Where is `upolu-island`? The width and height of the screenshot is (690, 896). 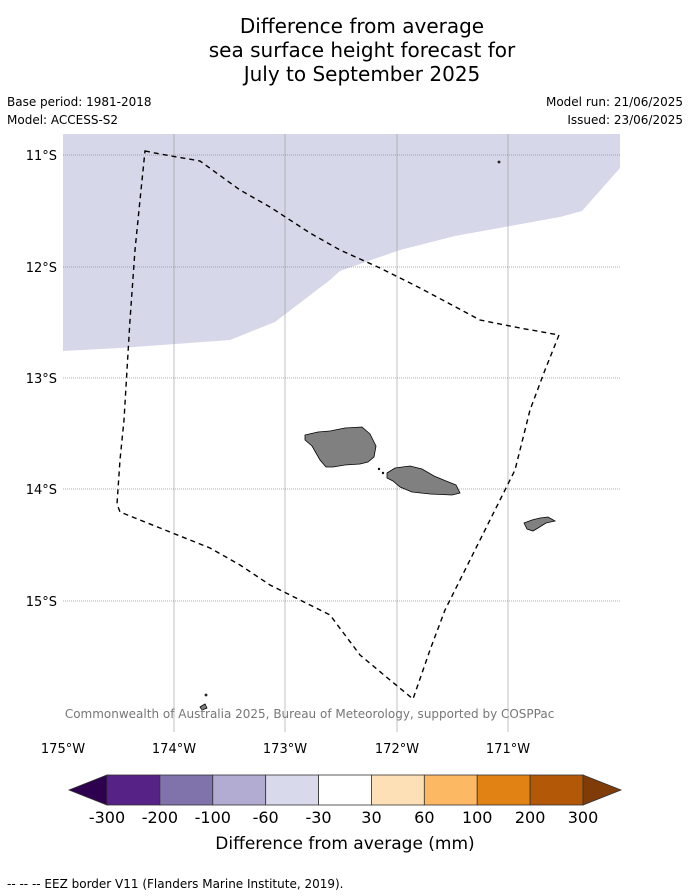 upolu-island is located at coordinates (423, 480).